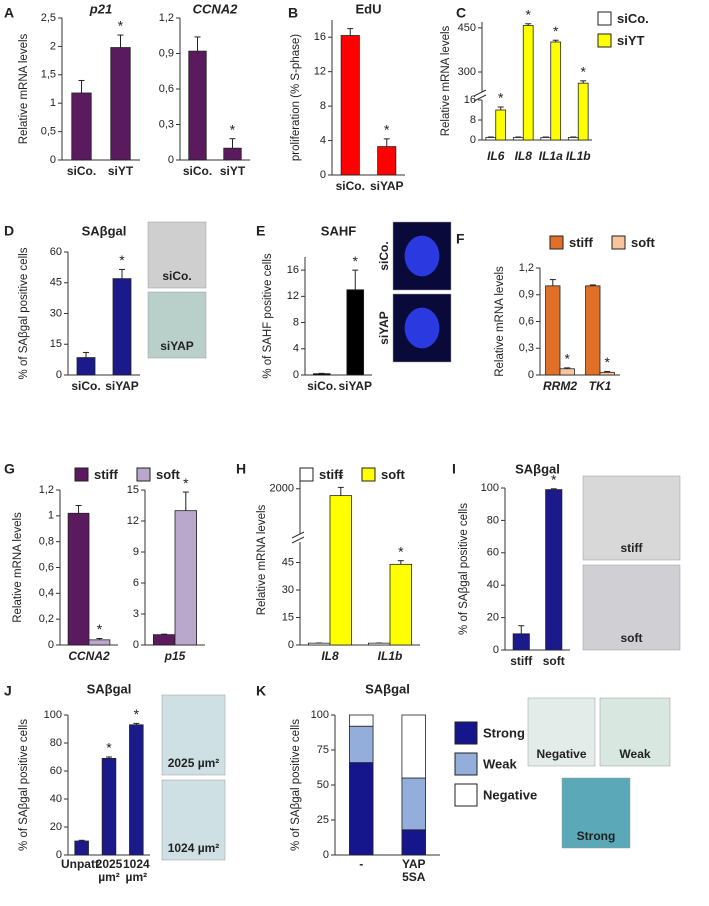 The image size is (709, 906). I want to click on axis-break-gap, so click(300, 538).